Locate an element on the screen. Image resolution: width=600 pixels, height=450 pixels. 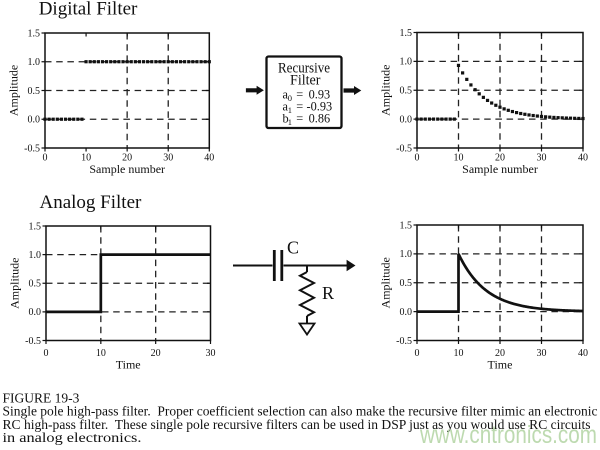
svg-text: -0.93 is located at coordinates (320, 107).